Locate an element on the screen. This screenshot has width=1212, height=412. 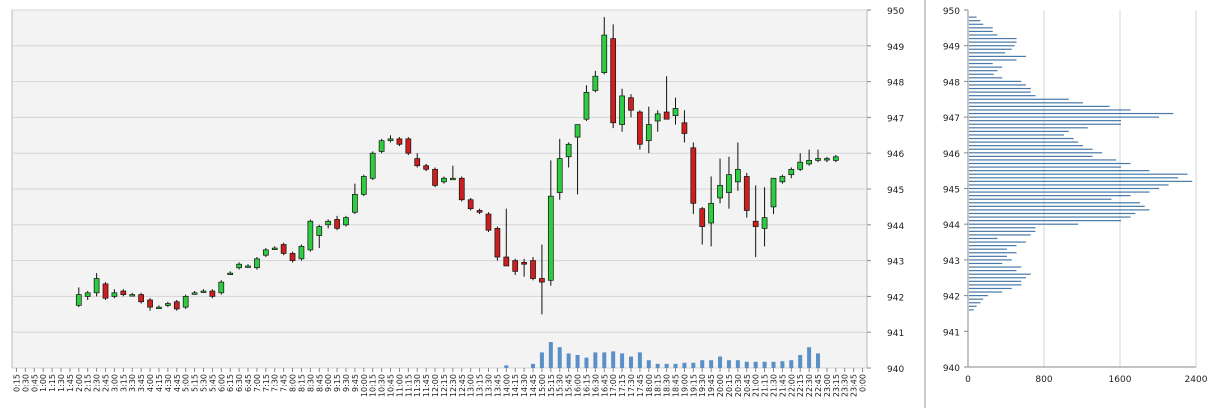
x-tick-label: 11:30 is located at coordinates (417, 385).